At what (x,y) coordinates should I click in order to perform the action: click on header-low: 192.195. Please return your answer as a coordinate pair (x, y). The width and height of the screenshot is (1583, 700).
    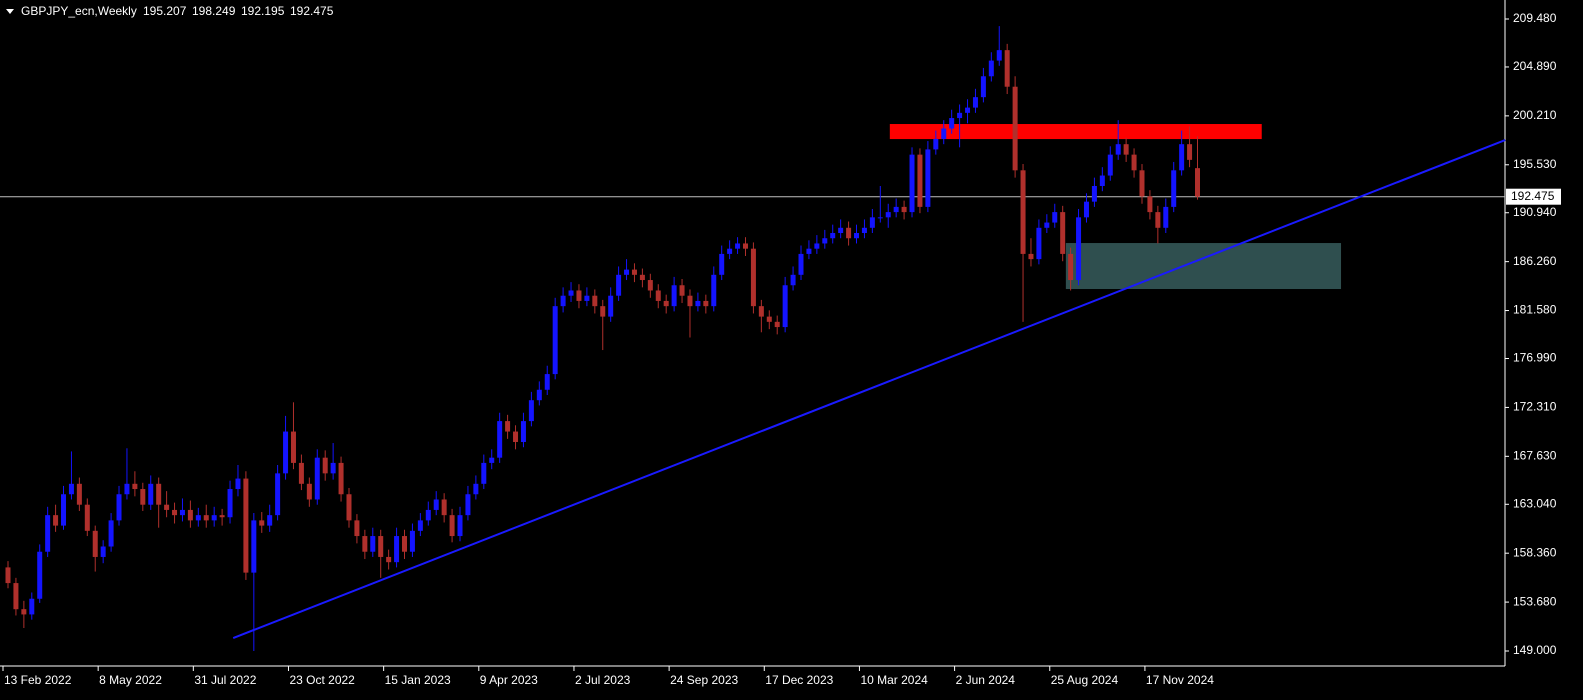
    Looking at the image, I should click on (263, 11).